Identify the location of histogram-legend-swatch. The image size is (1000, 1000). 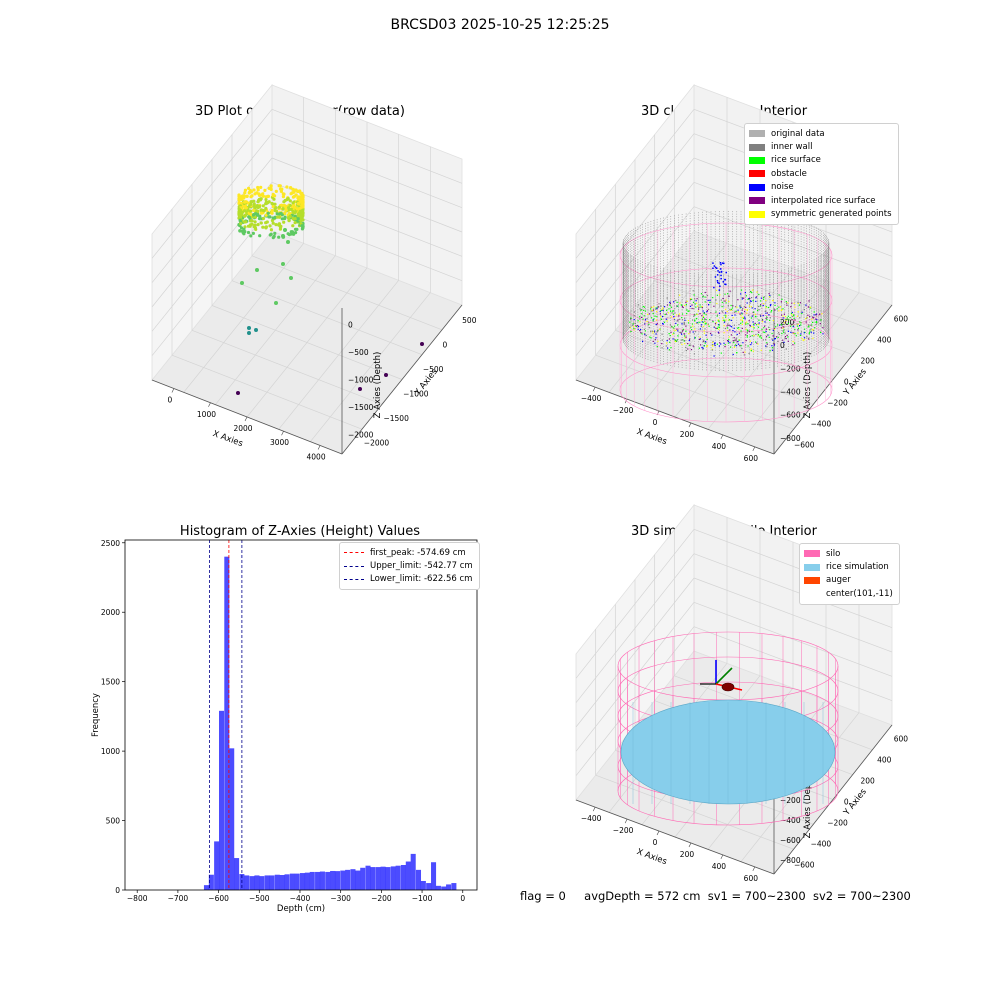
(354, 566).